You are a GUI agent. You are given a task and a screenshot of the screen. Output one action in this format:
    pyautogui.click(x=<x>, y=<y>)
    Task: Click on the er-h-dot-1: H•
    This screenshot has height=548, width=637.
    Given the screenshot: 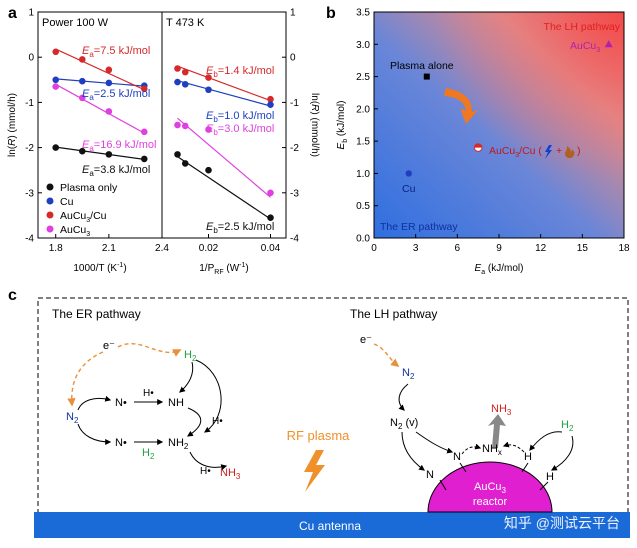 What is the action you would take?
    pyautogui.click(x=148, y=393)
    